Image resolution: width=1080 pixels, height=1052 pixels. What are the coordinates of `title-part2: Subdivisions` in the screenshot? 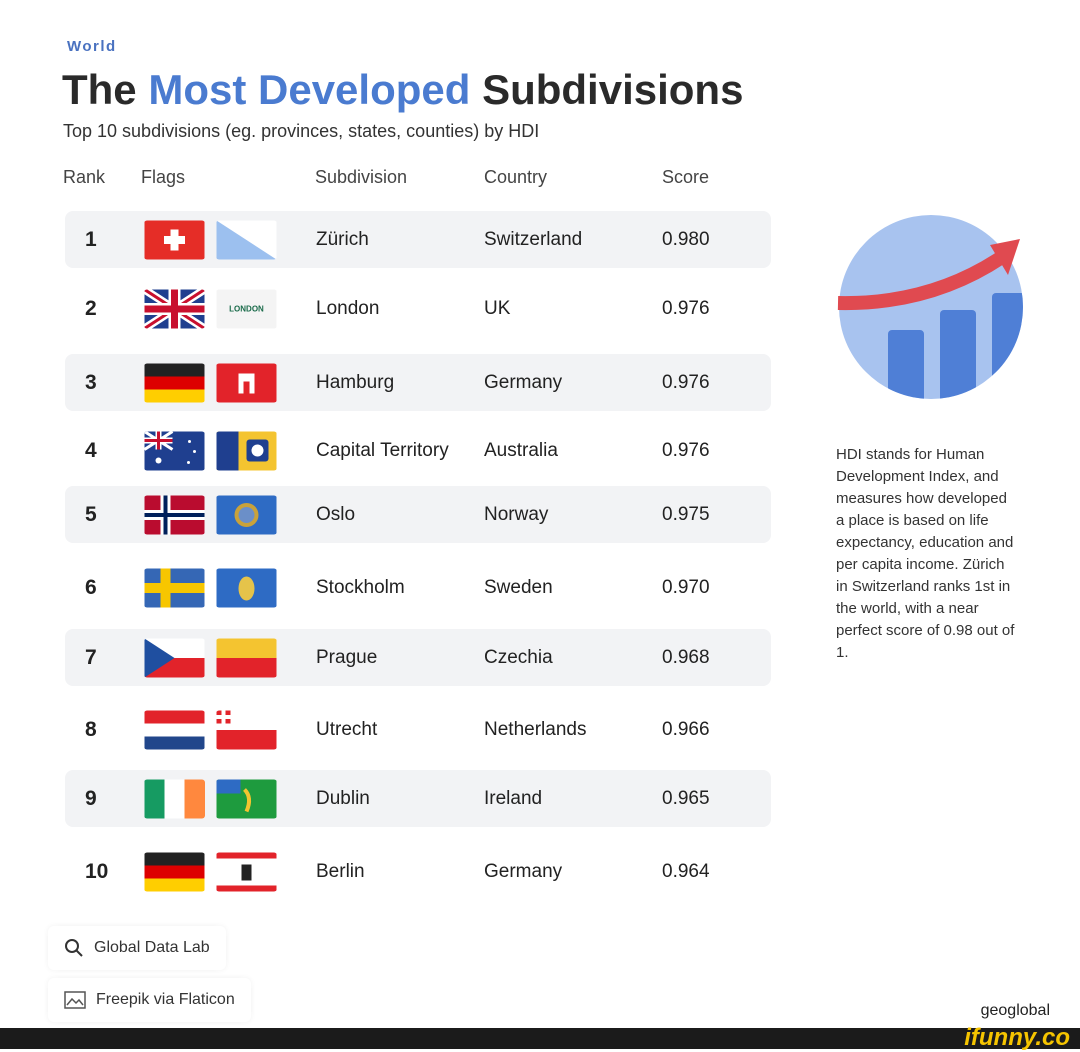 It's located at (607, 89).